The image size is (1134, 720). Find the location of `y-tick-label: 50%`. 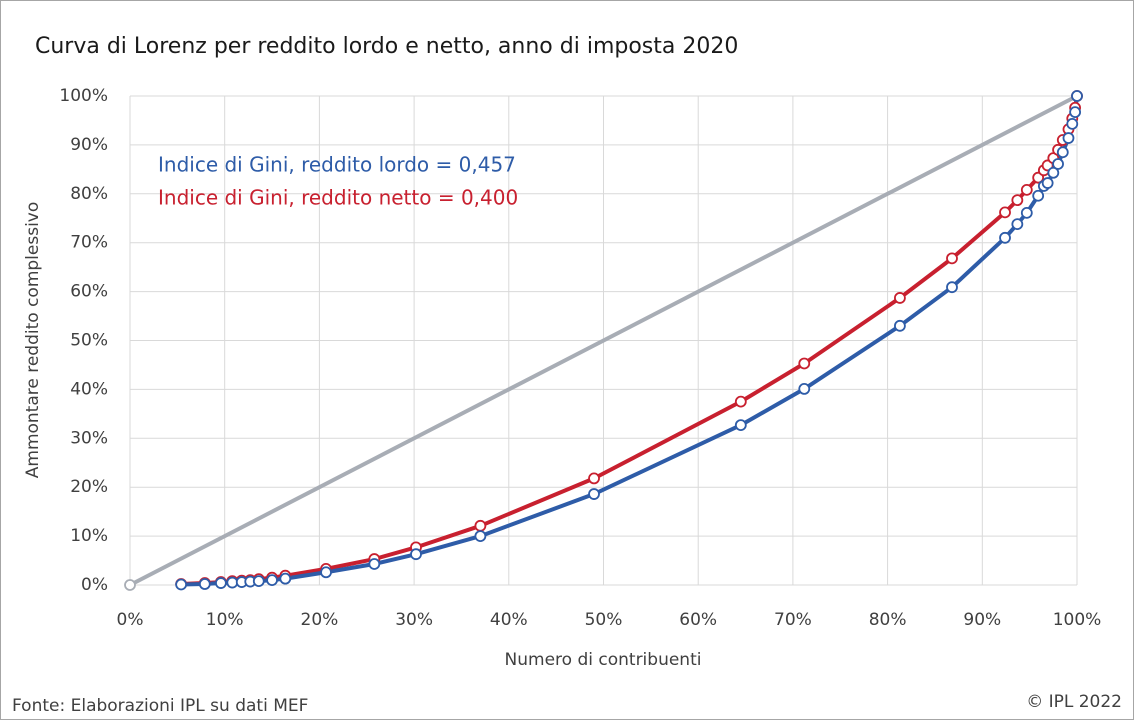

y-tick-label: 50% is located at coordinates (89, 341).